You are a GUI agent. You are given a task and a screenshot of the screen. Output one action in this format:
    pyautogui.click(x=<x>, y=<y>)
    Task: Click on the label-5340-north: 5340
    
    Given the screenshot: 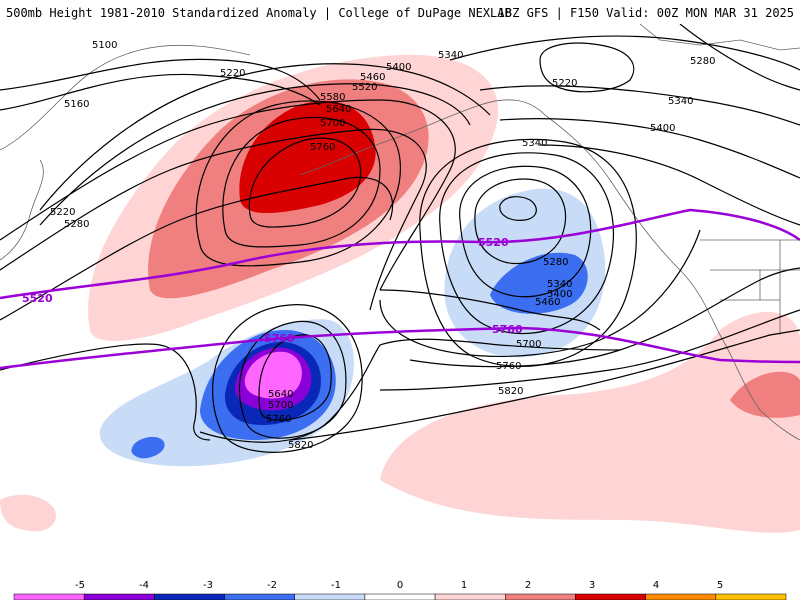 What is the action you would take?
    pyautogui.click(x=450, y=55)
    